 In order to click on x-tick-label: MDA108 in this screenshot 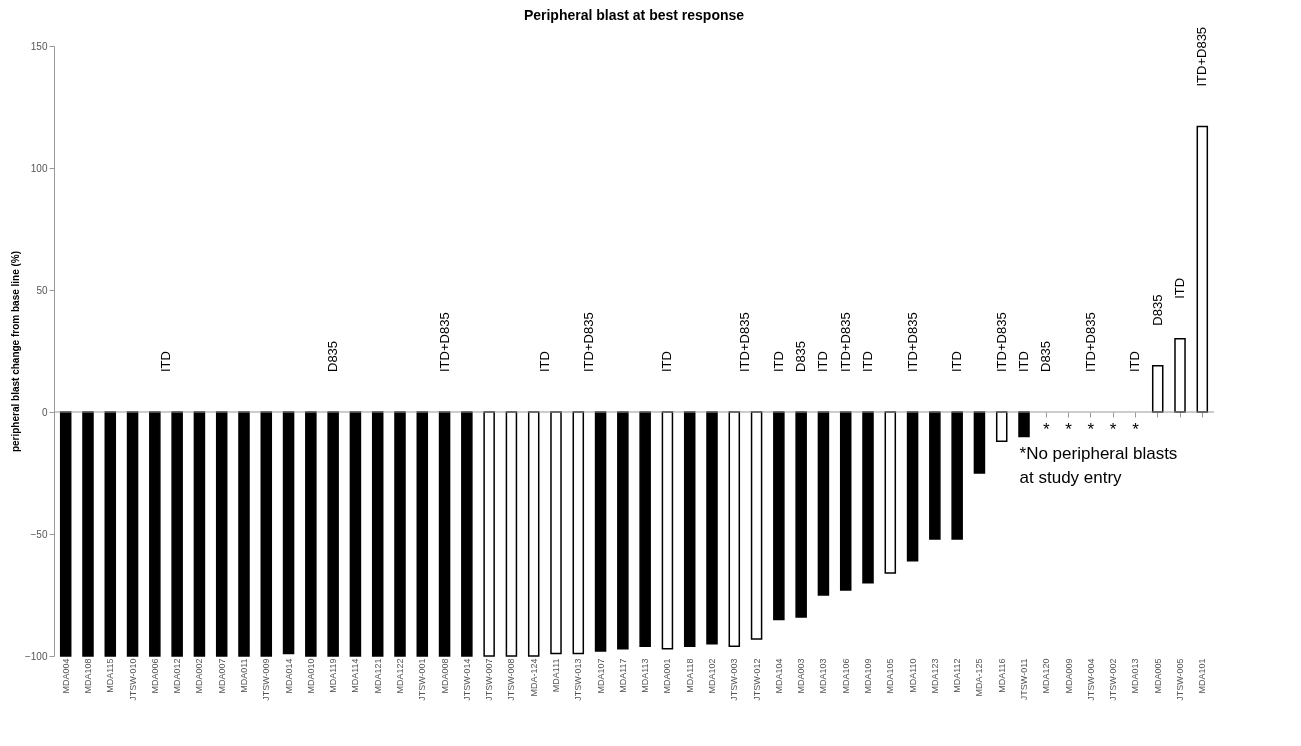, I will do `click(87, 676)`.